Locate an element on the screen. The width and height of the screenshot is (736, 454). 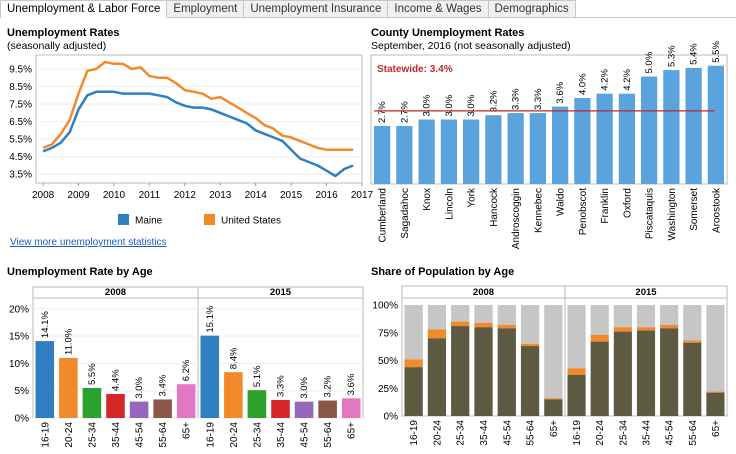
age-label: 35-44 is located at coordinates (281, 435).